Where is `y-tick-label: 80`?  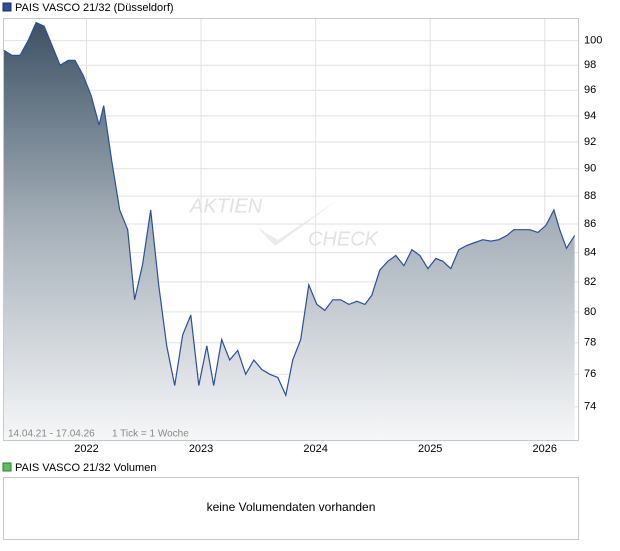 y-tick-label: 80 is located at coordinates (590, 312).